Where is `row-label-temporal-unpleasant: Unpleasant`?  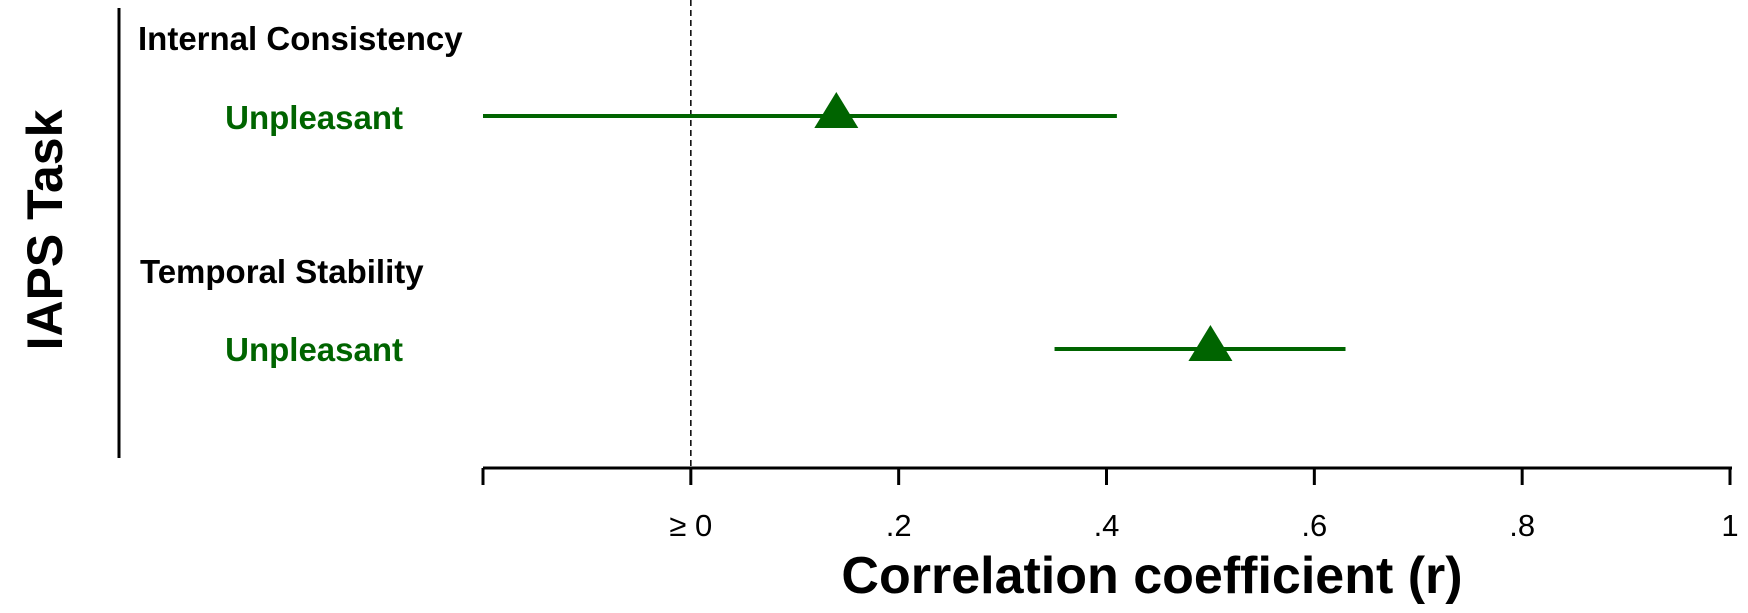 row-label-temporal-unpleasant: Unpleasant is located at coordinates (314, 349).